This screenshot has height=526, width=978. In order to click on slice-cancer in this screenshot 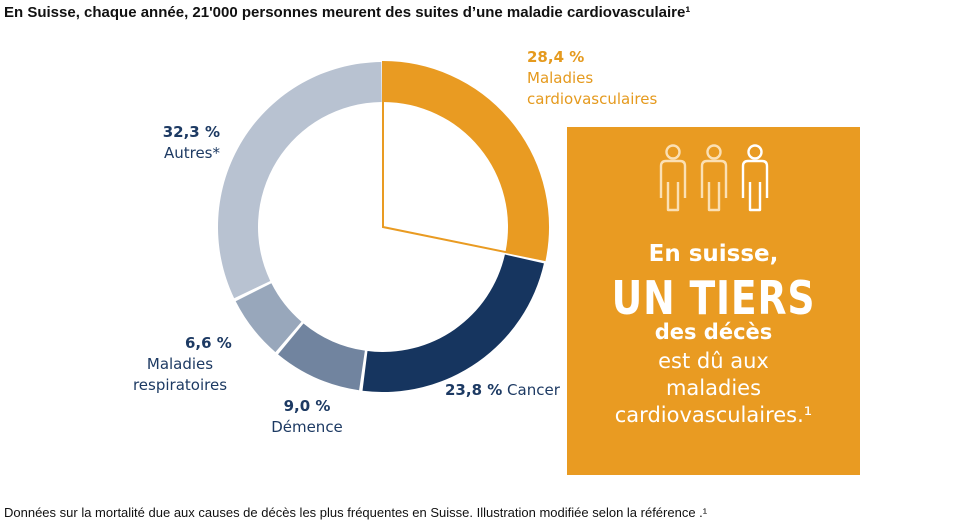, I will do `click(453, 323)`.